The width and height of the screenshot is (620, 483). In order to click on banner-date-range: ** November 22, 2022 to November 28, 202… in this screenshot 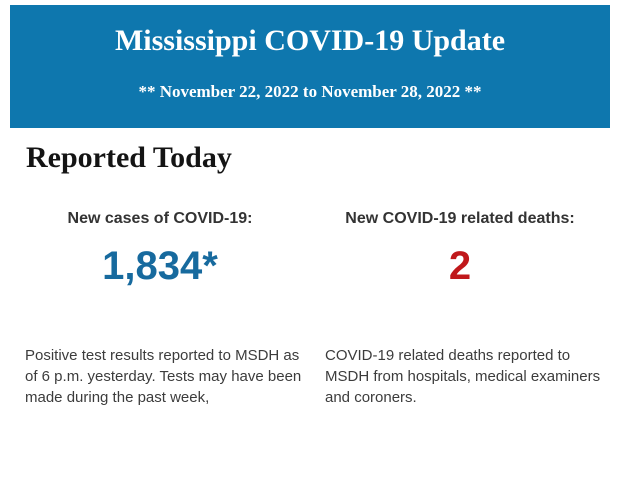, I will do `click(310, 91)`.